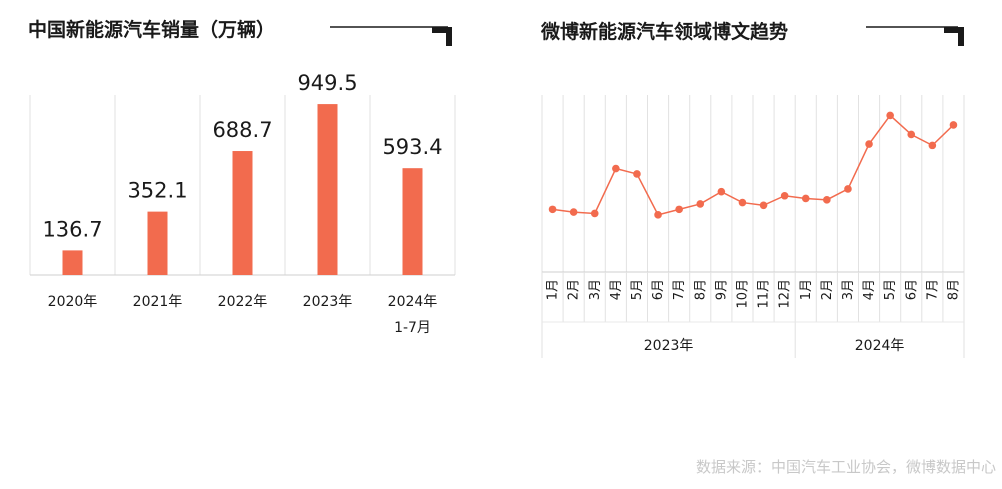  What do you see at coordinates (158, 302) in the screenshot?
I see `bar-category-label: 2021年` at bounding box center [158, 302].